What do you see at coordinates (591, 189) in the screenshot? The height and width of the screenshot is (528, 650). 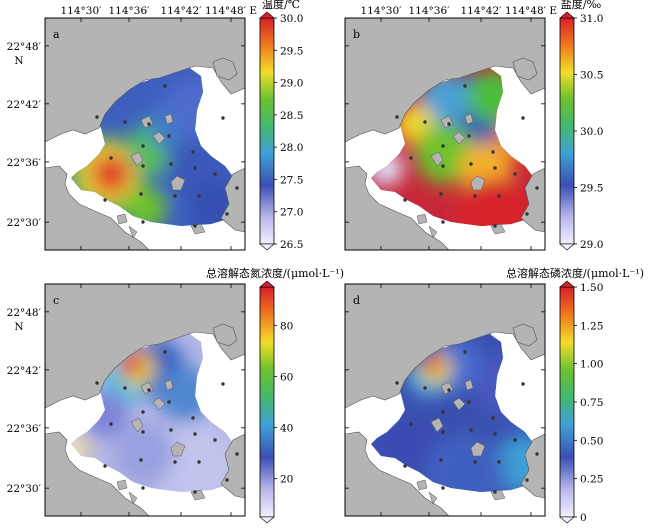 I see `colorbar-tick-label: 29.5` at bounding box center [591, 189].